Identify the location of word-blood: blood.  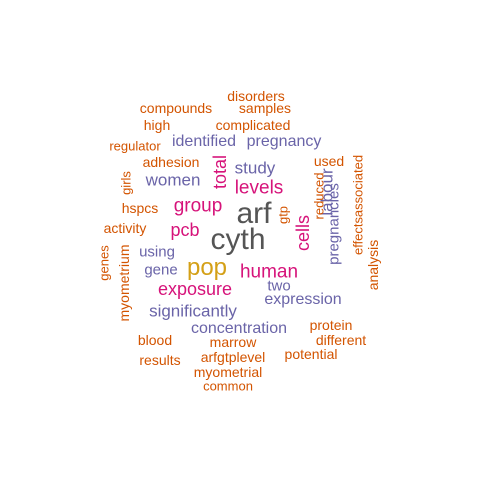
(155, 340).